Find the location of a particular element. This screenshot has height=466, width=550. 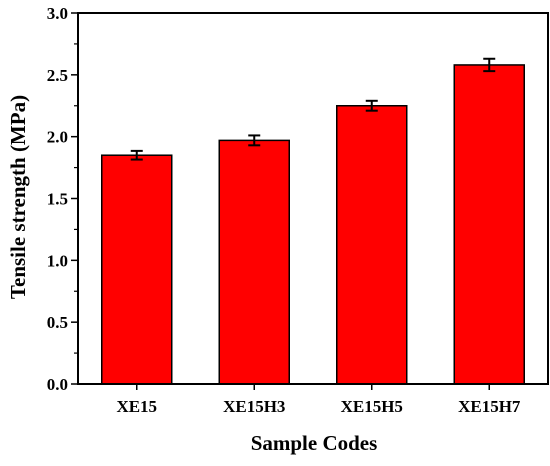

y-tick-label: 3.0 is located at coordinates (57, 13).